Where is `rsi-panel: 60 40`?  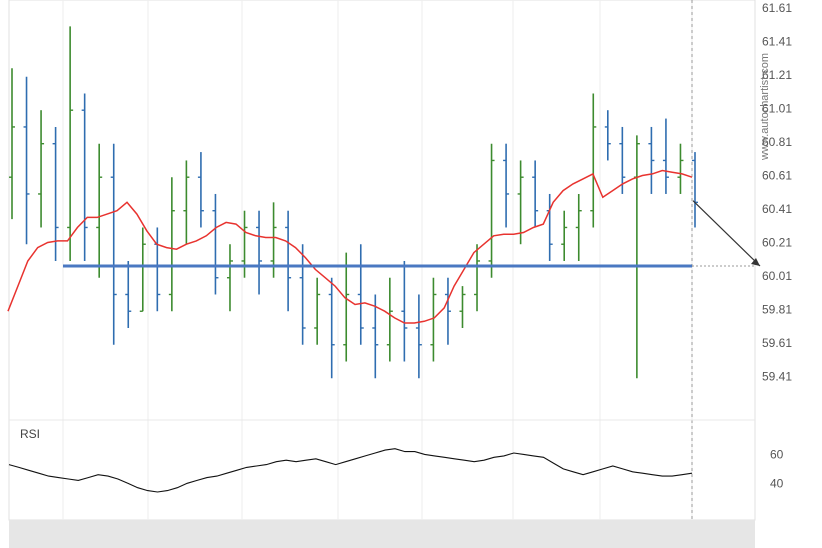
rsi-panel: 60 40 is located at coordinates (396, 456).